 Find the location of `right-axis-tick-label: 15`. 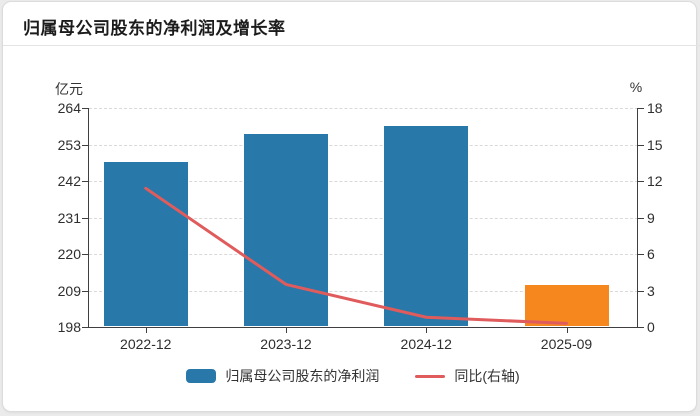

right-axis-tick-label: 15 is located at coordinates (655, 144).